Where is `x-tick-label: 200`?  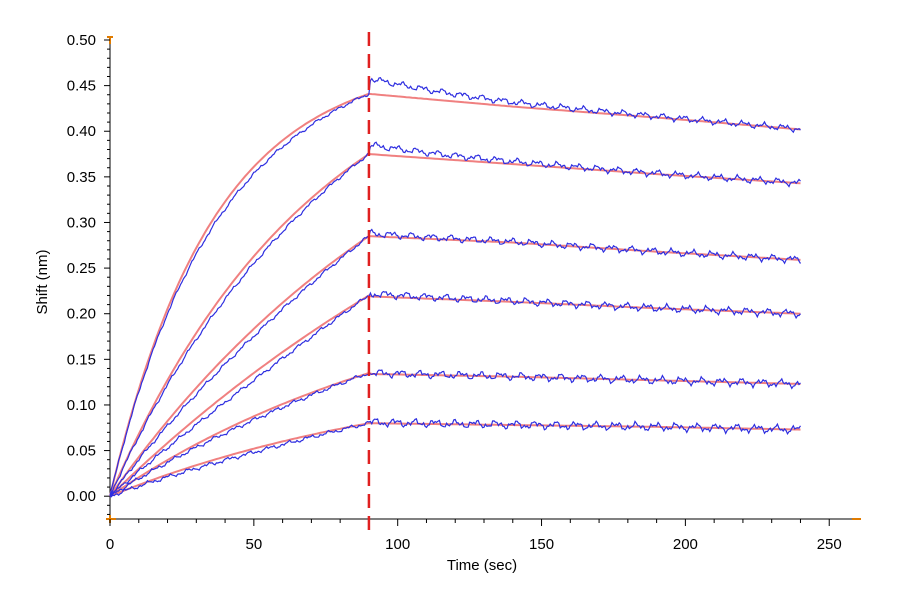
x-tick-label: 200 is located at coordinates (685, 544).